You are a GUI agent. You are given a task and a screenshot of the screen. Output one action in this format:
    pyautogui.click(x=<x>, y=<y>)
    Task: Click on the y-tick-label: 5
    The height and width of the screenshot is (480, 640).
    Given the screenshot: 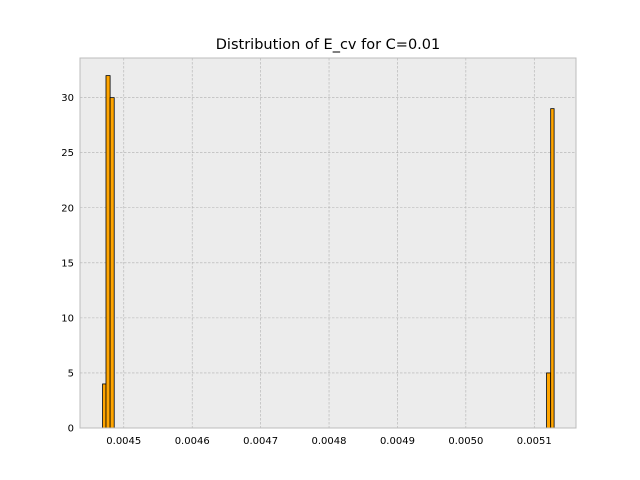 What is the action you would take?
    pyautogui.click(x=71, y=373)
    